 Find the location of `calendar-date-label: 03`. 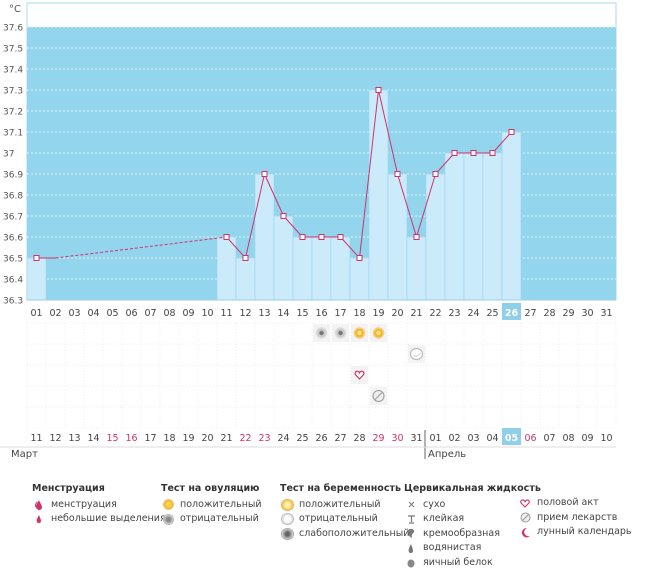

calendar-date-label: 03 is located at coordinates (473, 438).